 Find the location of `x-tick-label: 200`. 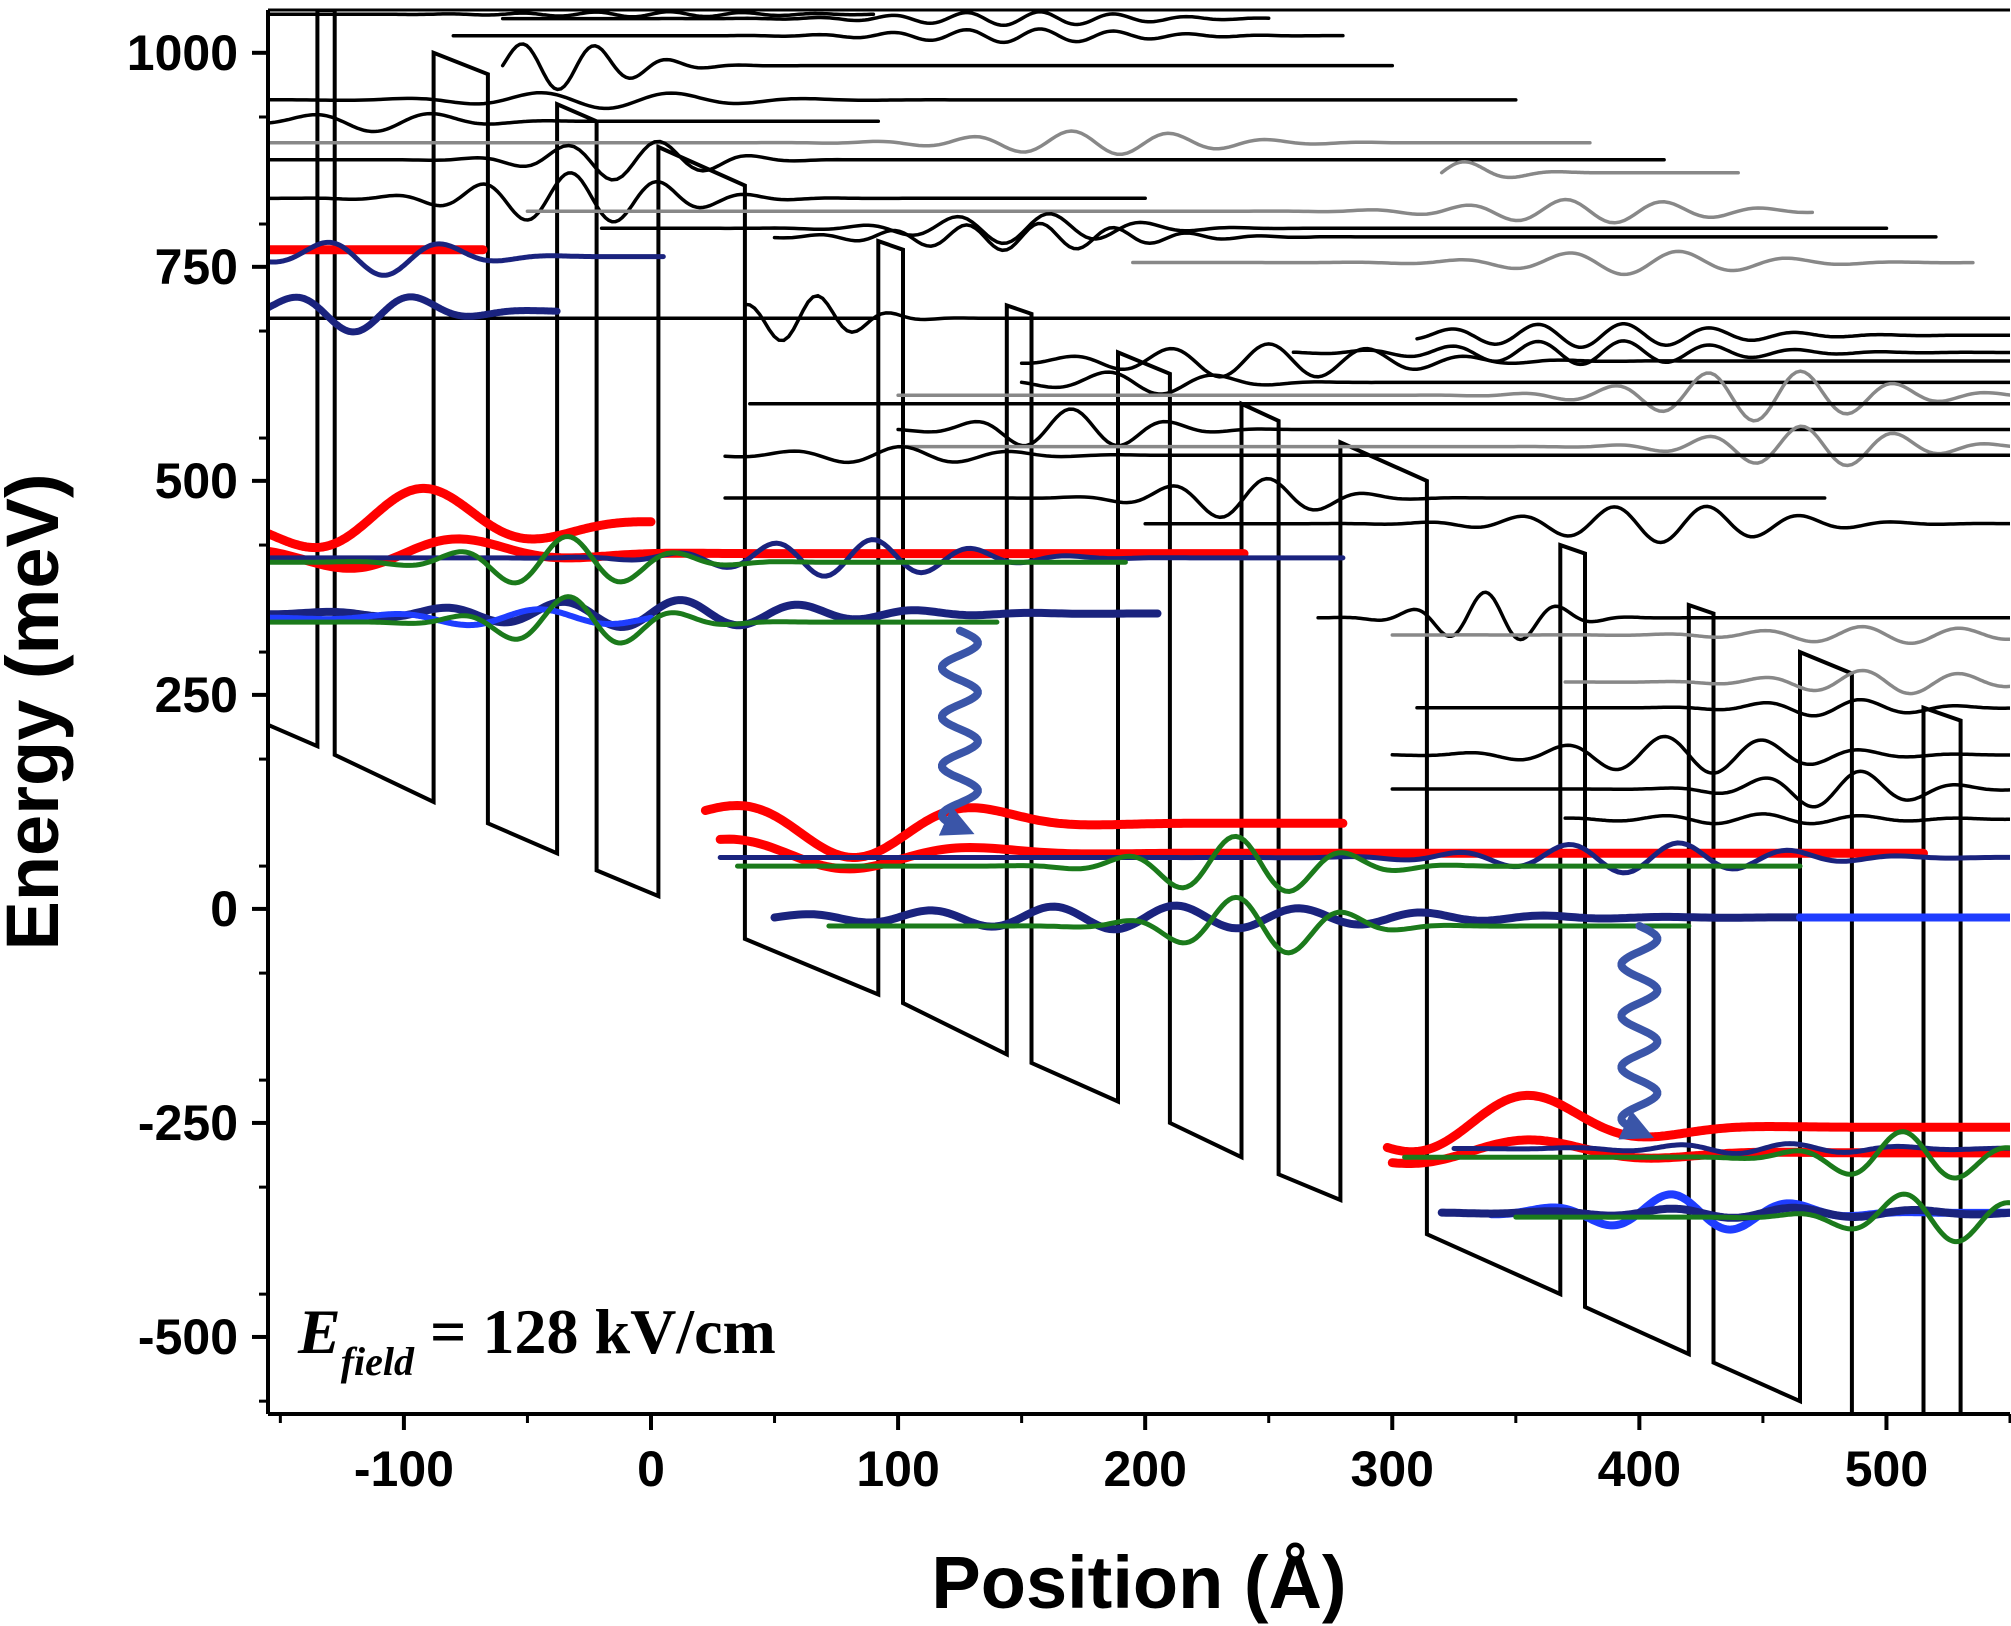

x-tick-label: 200 is located at coordinates (1144, 1469).